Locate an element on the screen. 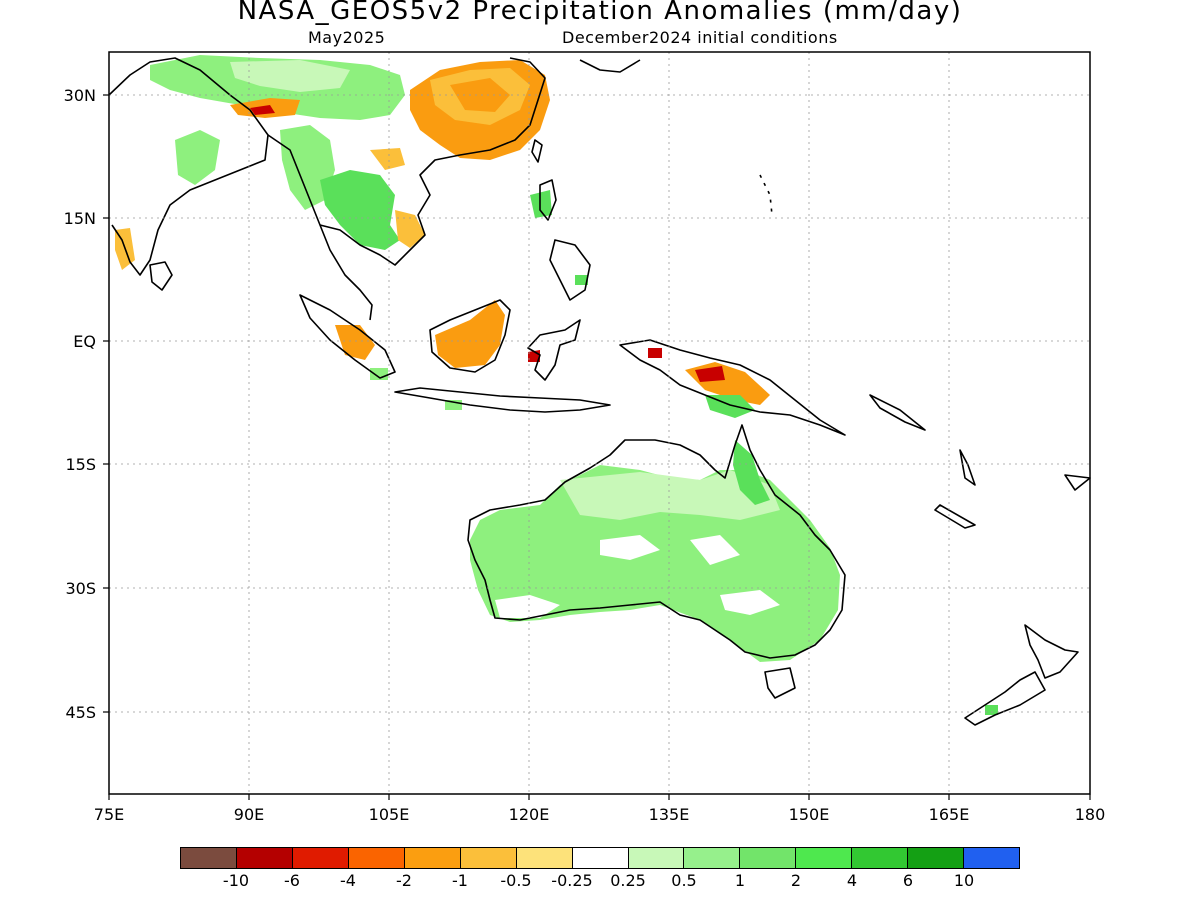  myanmar-anomaly is located at coordinates (307, 167).